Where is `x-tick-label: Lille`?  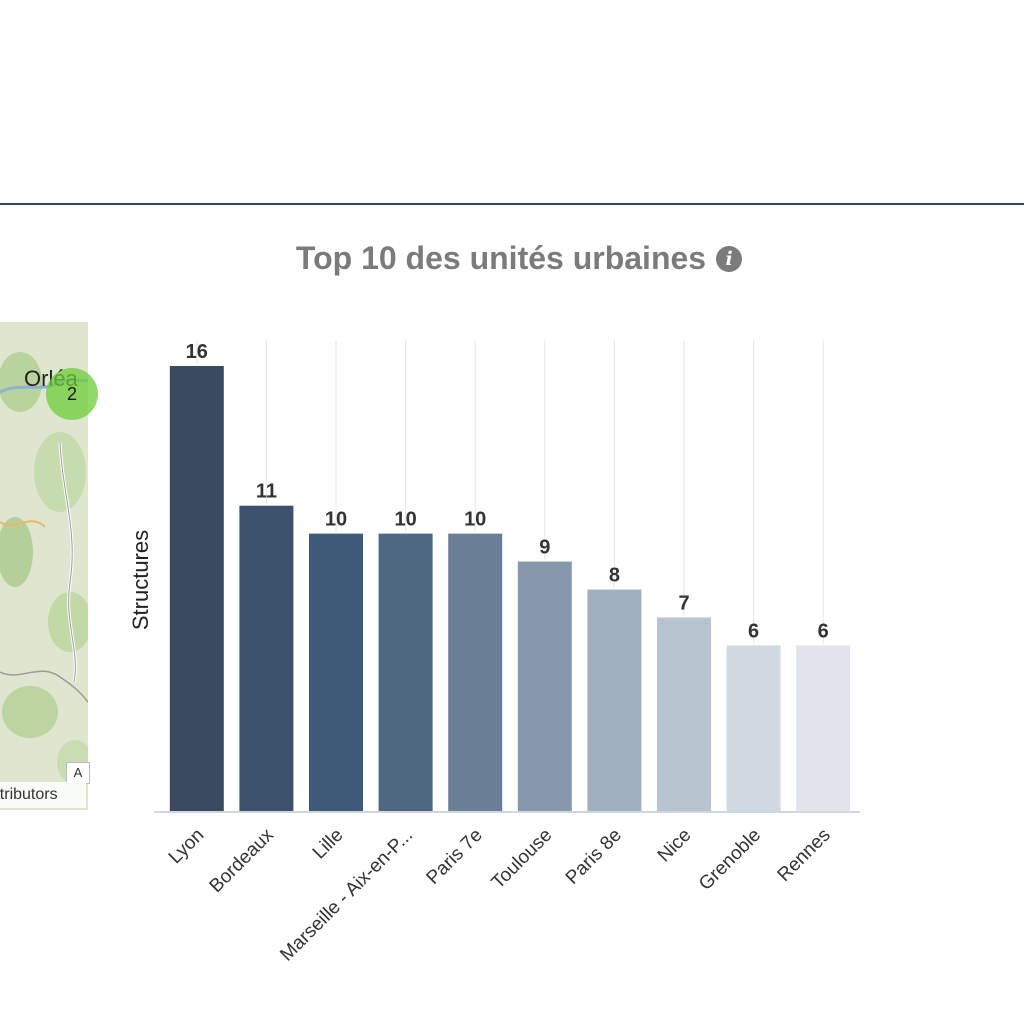 x-tick-label: Lille is located at coordinates (328, 844).